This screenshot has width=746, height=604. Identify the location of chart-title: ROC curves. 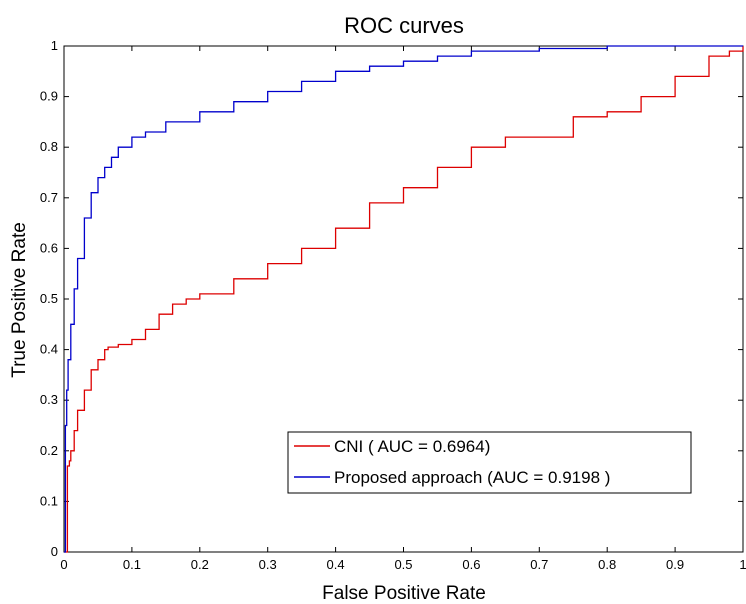
(404, 25).